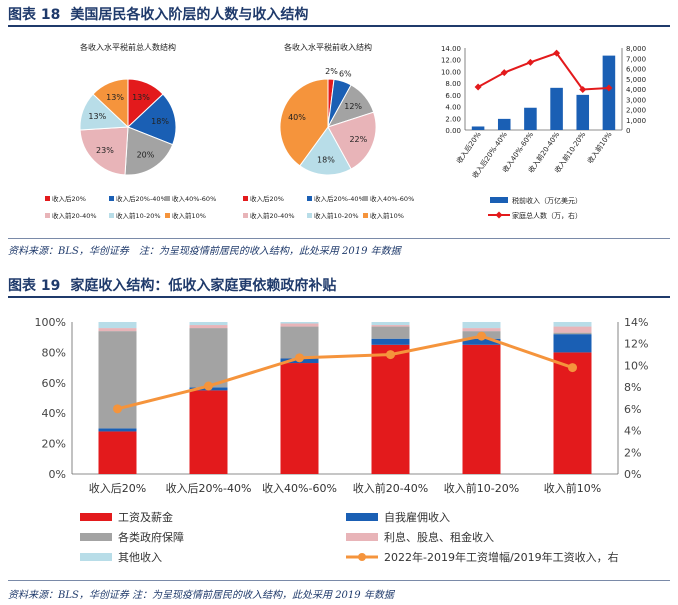  What do you see at coordinates (138, 215) in the screenshot?
I see `pie1-legend-label-5: 收入前10-20%` at bounding box center [138, 215].